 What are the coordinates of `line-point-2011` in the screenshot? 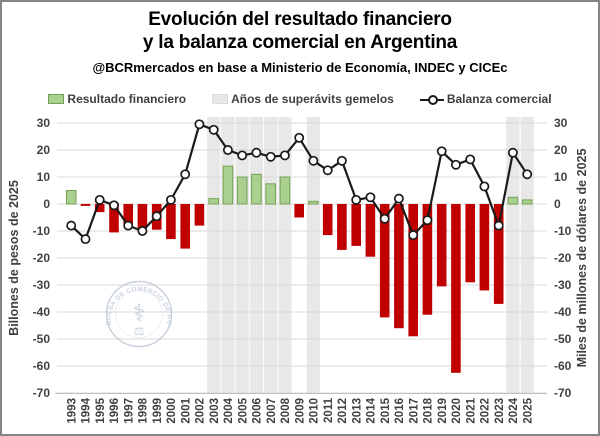 It's located at (327, 170).